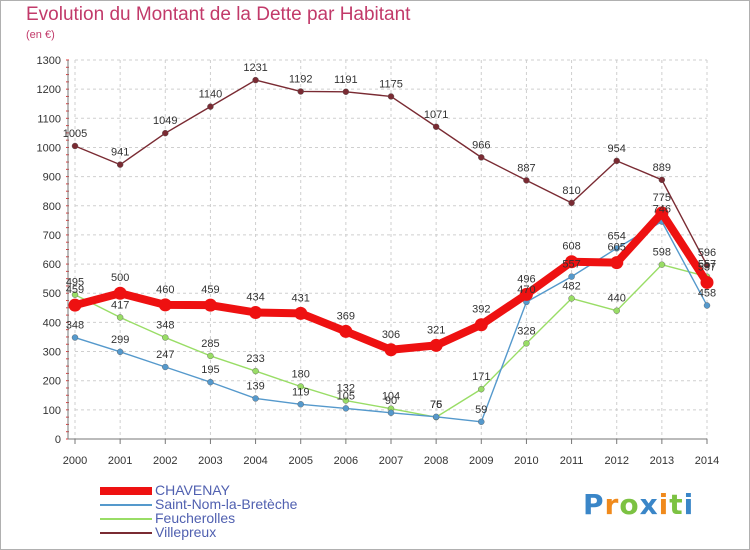 This screenshot has width=750, height=550. What do you see at coordinates (120, 153) in the screenshot?
I see `data-label-villepreux: 941` at bounding box center [120, 153].